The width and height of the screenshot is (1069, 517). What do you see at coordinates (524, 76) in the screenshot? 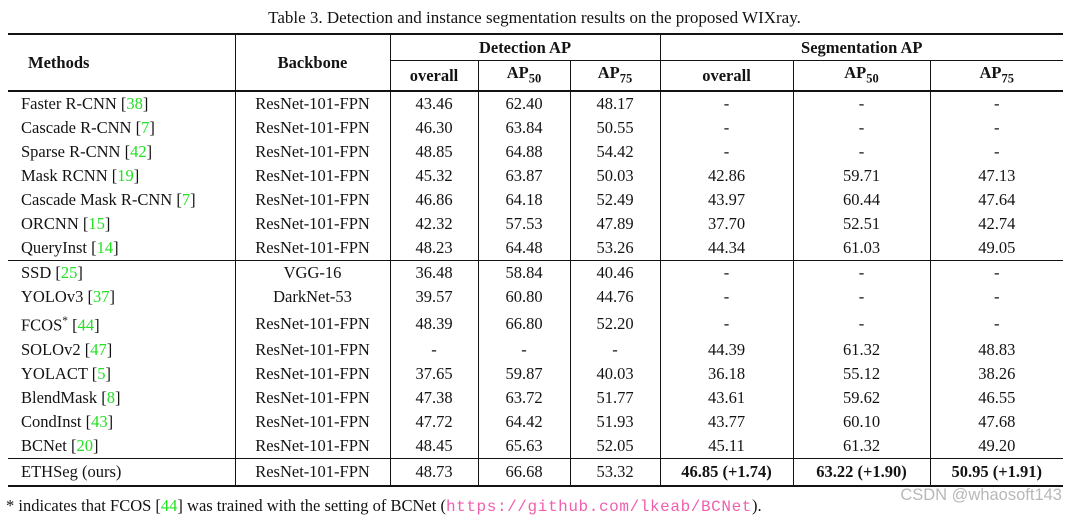
I see `col-header-detection-ap50: AP50` at bounding box center [524, 76].